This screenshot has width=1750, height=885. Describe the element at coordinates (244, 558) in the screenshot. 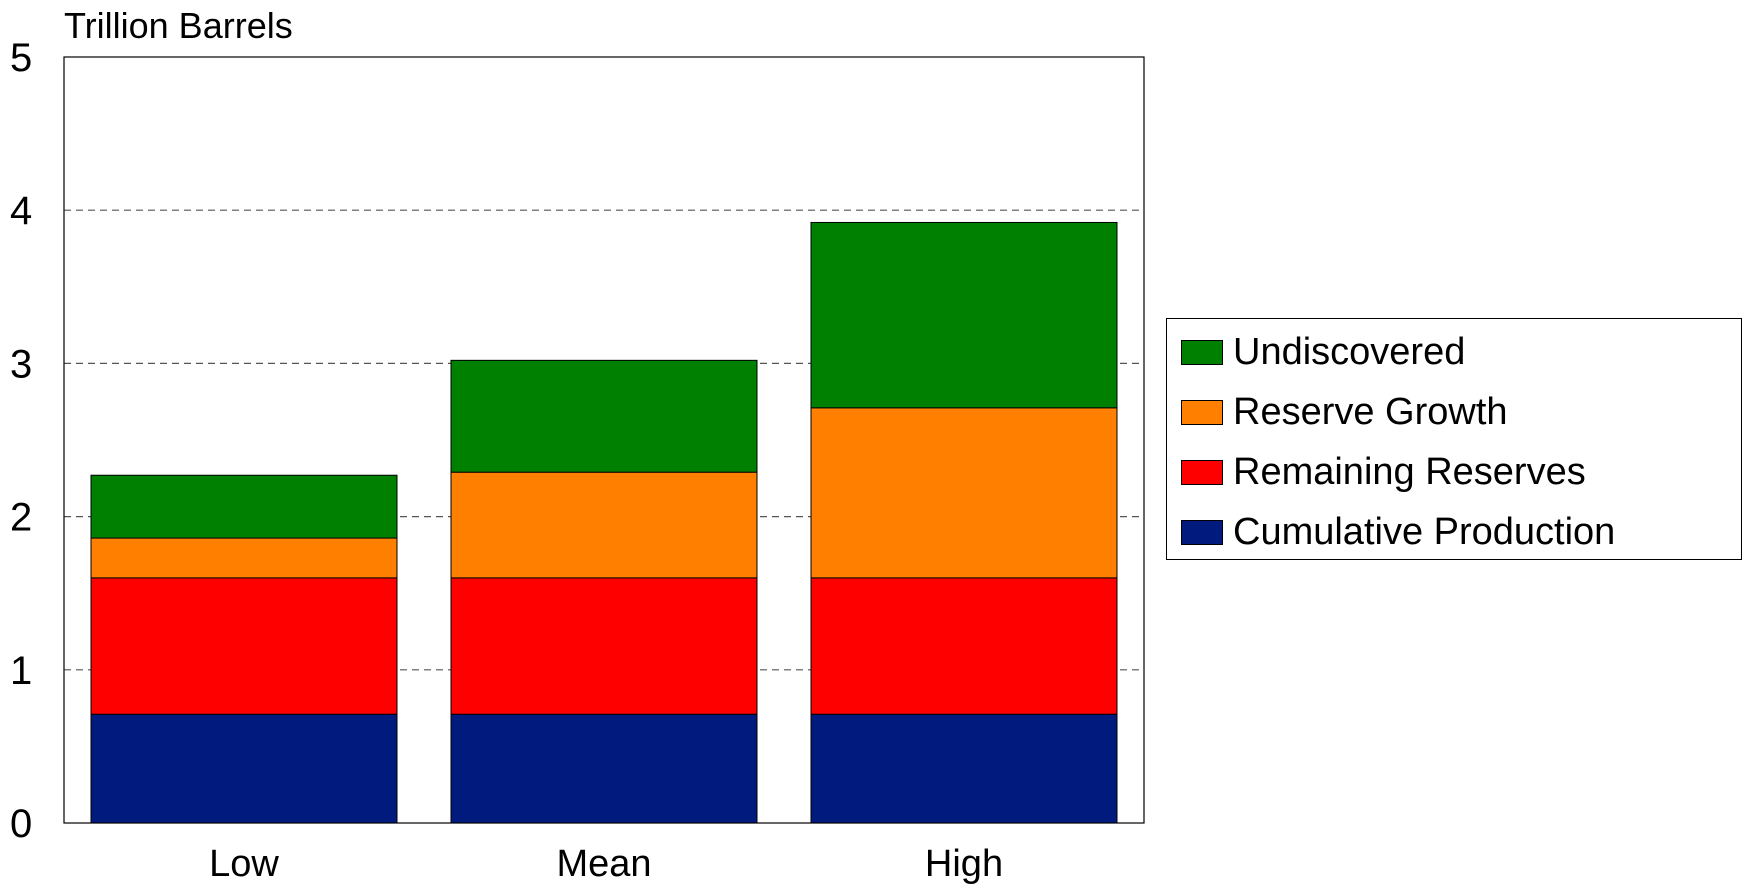

I see `bar-low-reserve-growth` at that location.